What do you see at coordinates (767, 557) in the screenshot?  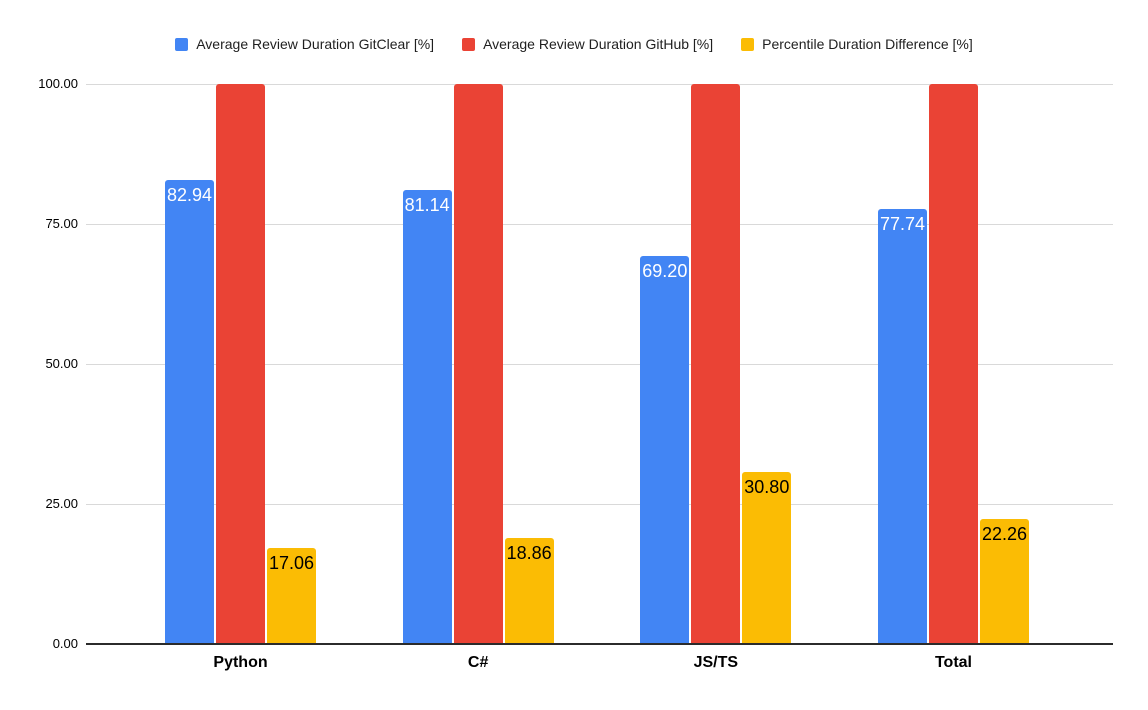 I see `bar-series-2-js-ts: 30.80` at bounding box center [767, 557].